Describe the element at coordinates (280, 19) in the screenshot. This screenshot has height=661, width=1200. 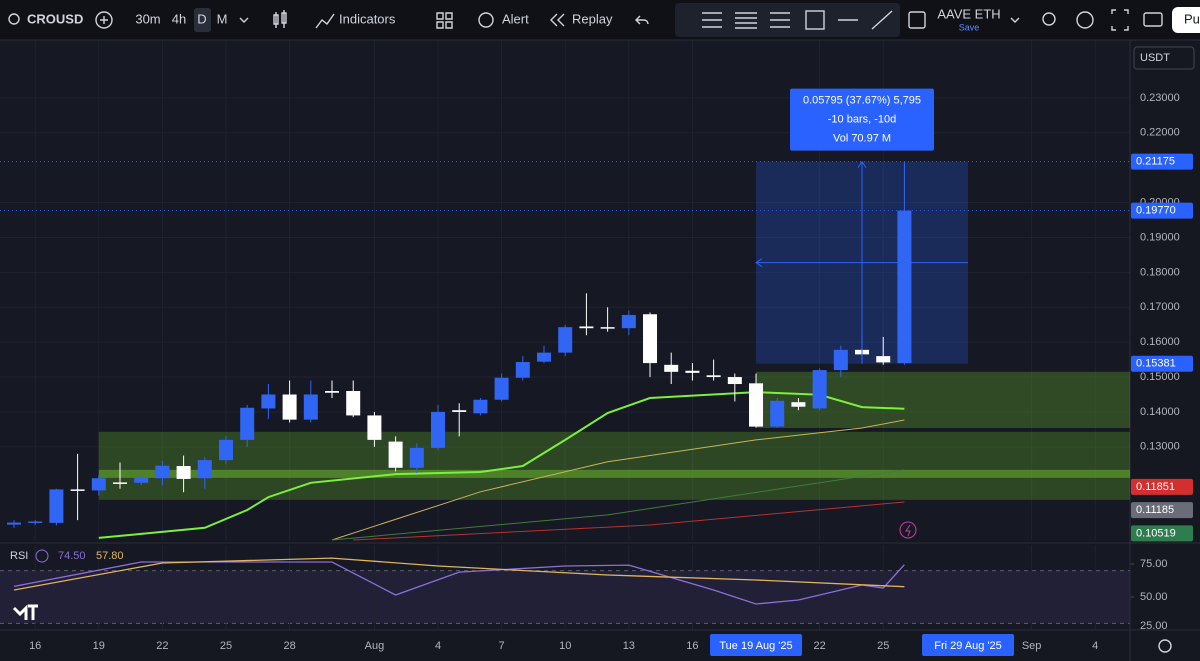
I see `chart-type-icon` at that location.